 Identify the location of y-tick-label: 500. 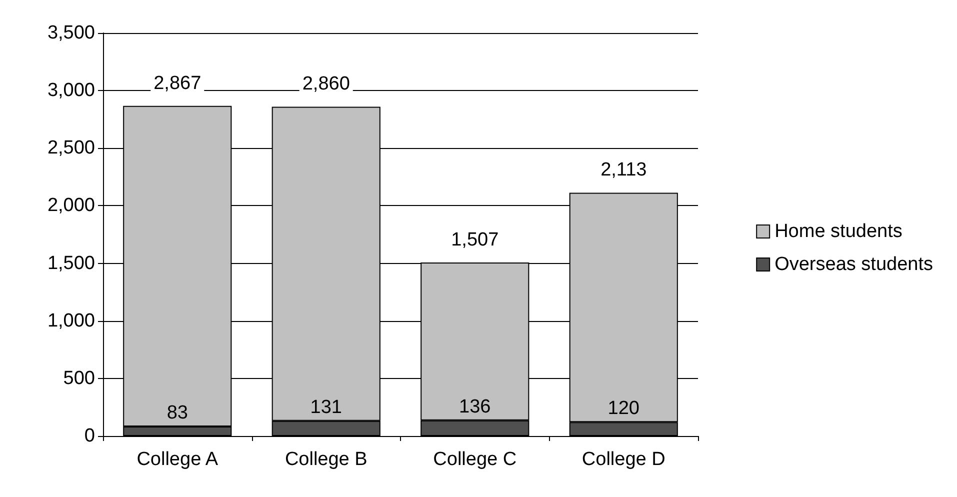
(79, 378).